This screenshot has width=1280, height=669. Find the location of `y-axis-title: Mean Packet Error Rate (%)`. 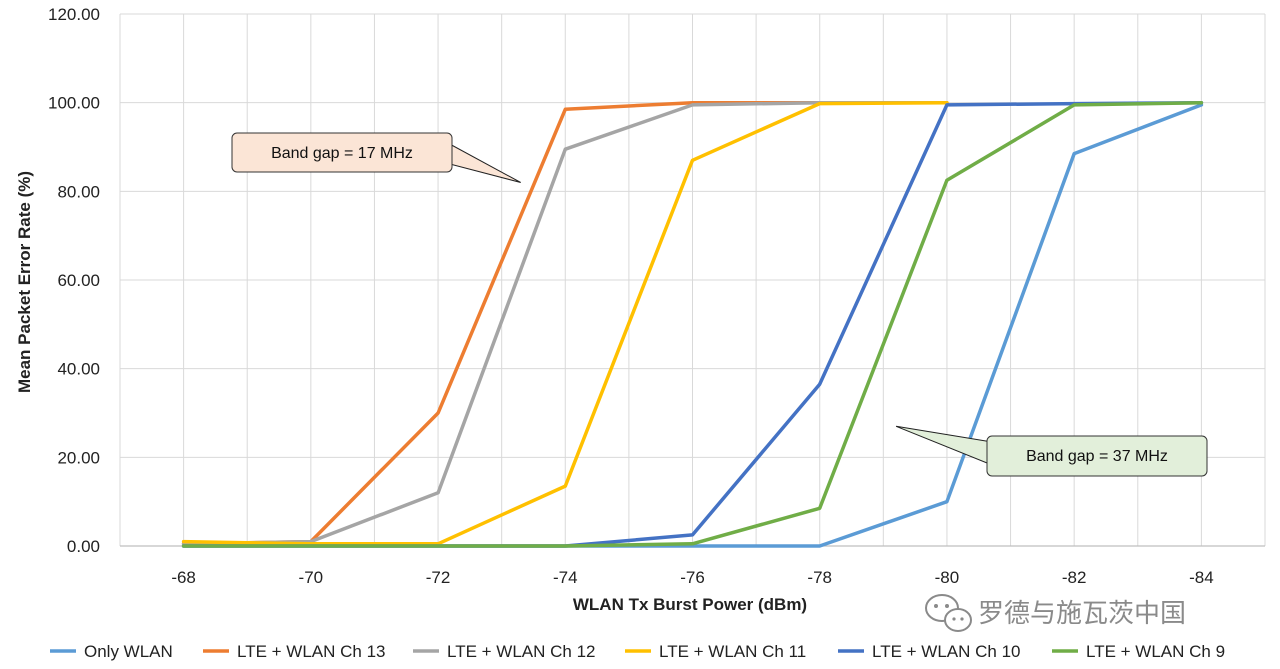

y-axis-title: Mean Packet Error Rate (%) is located at coordinates (24, 282).